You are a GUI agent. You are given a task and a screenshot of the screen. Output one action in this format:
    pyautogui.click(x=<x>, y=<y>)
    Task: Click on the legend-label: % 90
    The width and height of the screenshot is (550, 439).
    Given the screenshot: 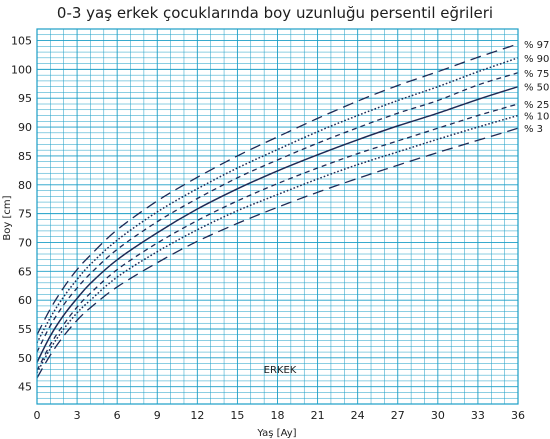 What is the action you would take?
    pyautogui.click(x=536, y=59)
    